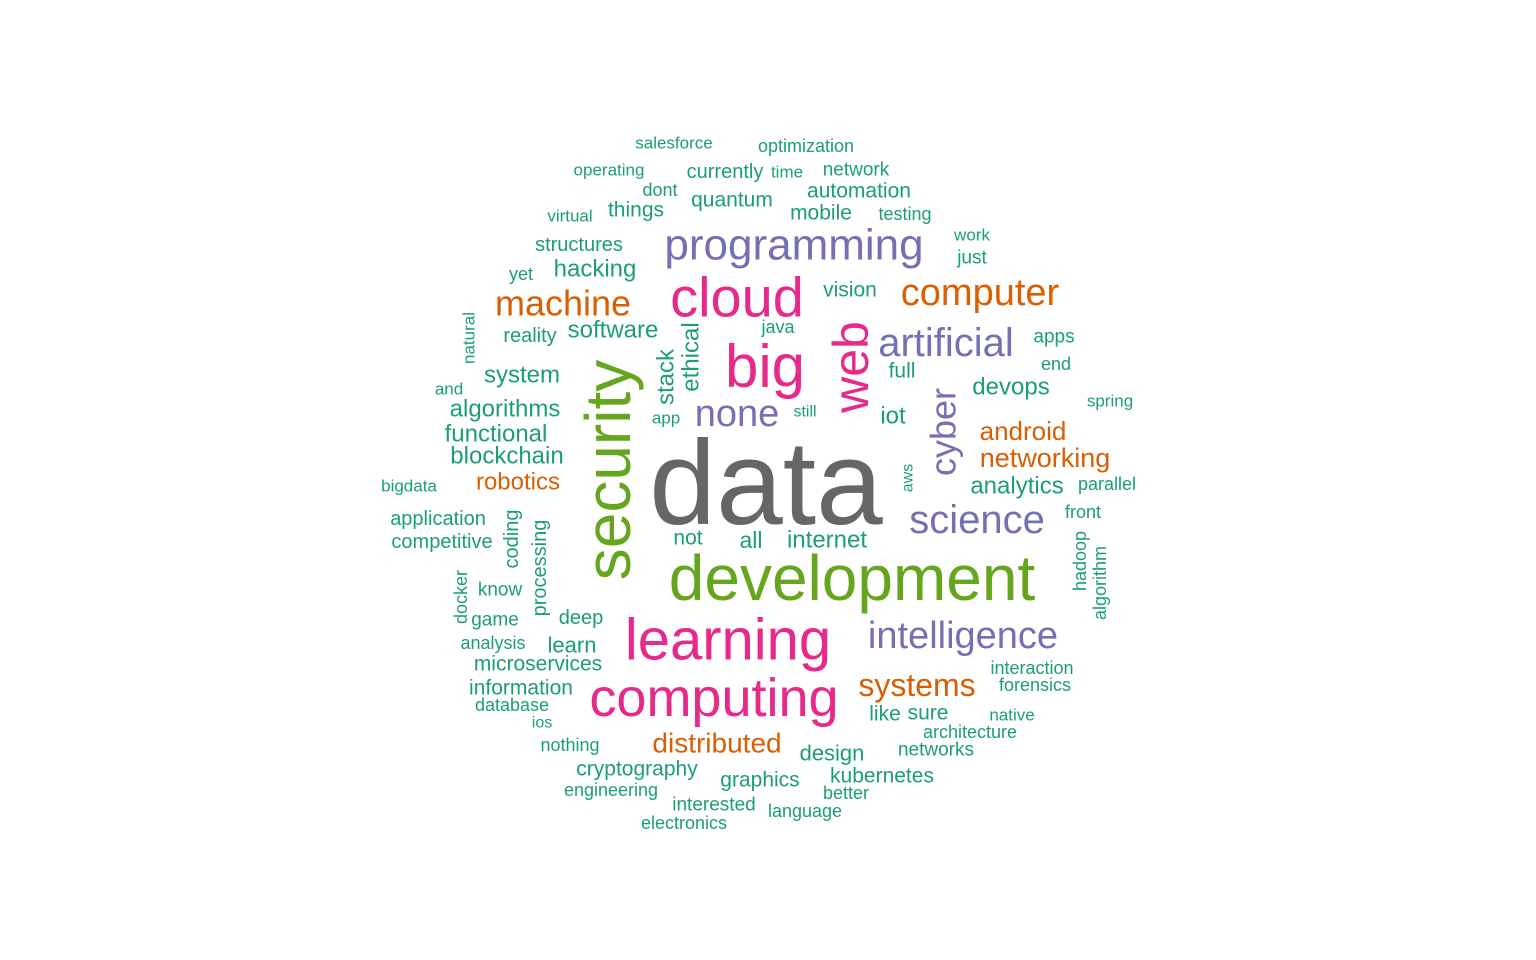  What do you see at coordinates (441, 542) in the screenshot?
I see `word-competitive: competitive` at bounding box center [441, 542].